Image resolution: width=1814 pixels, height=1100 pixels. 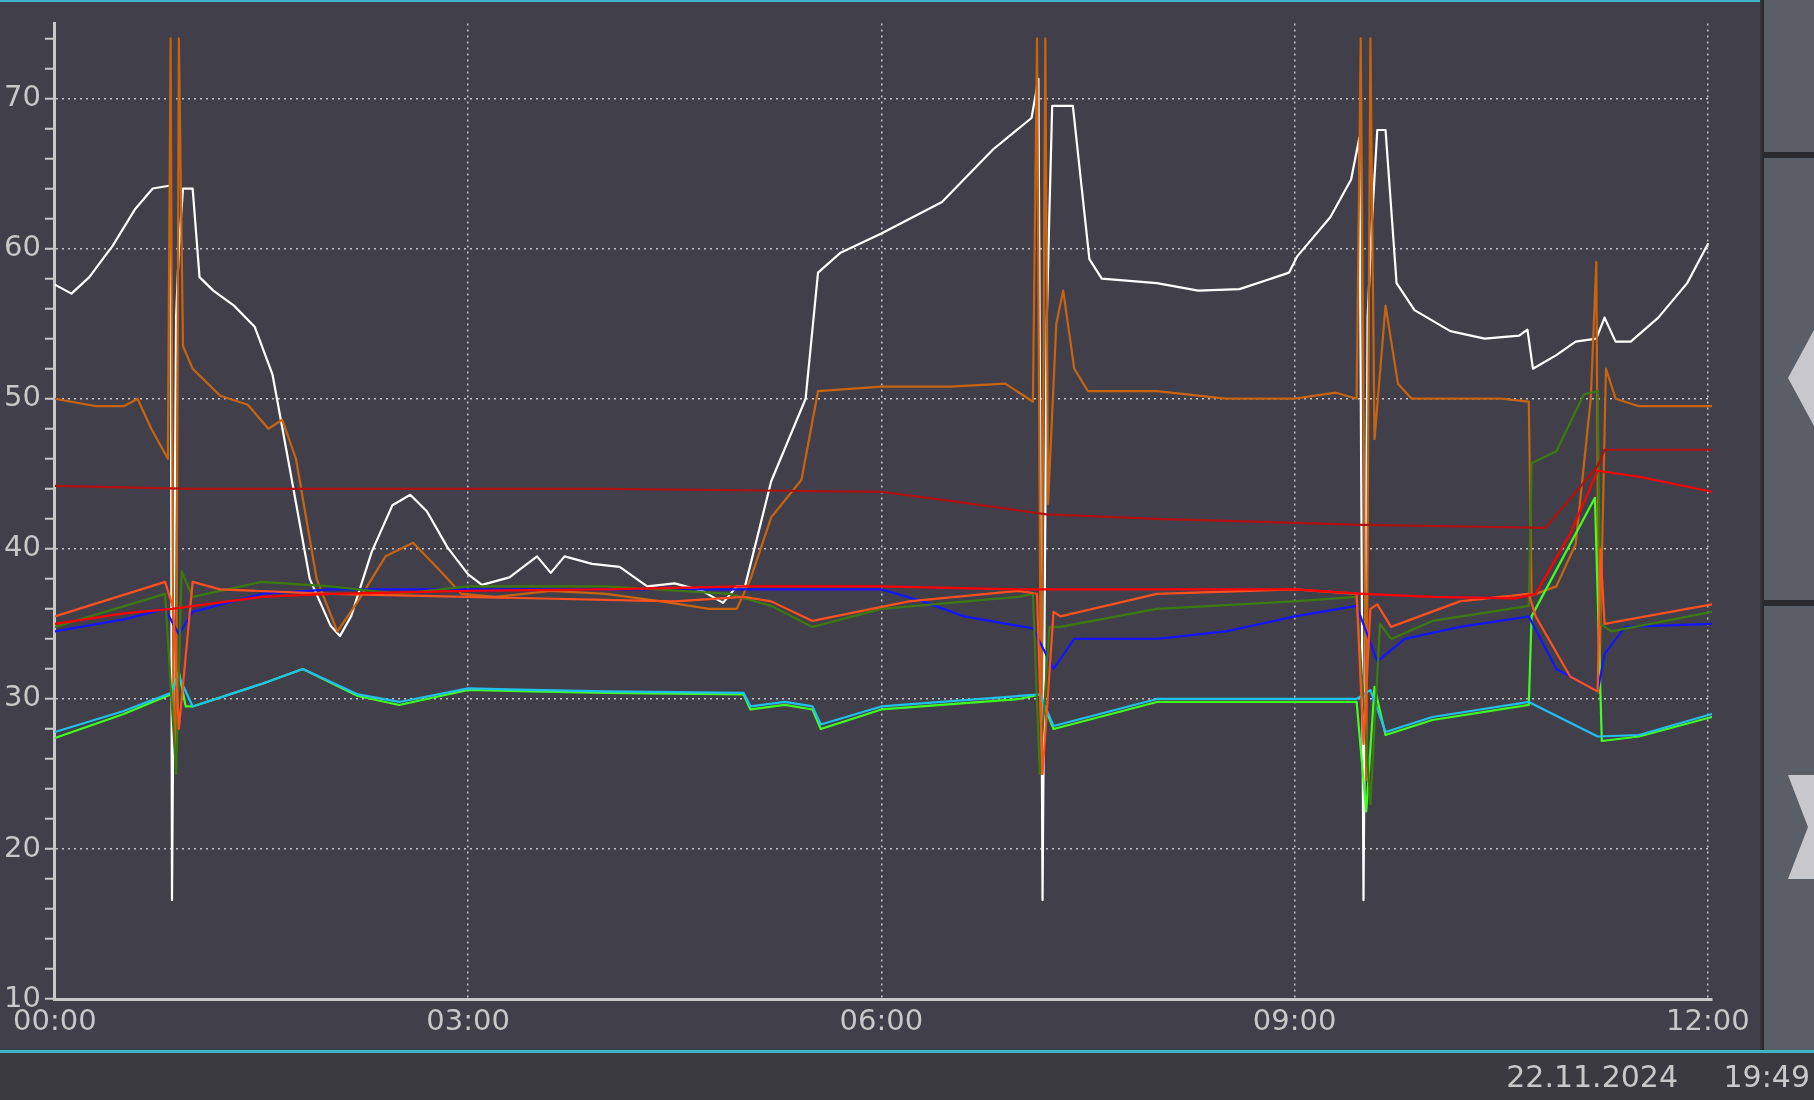 I want to click on y-tick-label: 40, so click(x=22, y=546).